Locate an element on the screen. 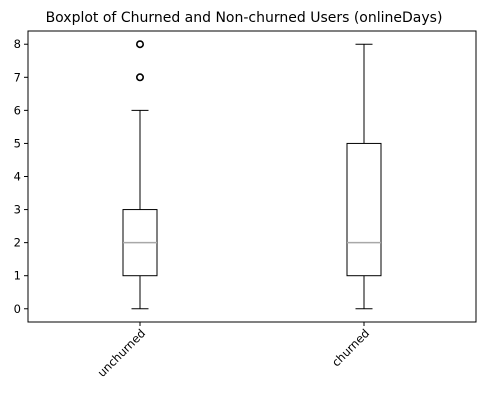 The image size is (488, 400). x-tick-label-churned: churned is located at coordinates (350, 347).